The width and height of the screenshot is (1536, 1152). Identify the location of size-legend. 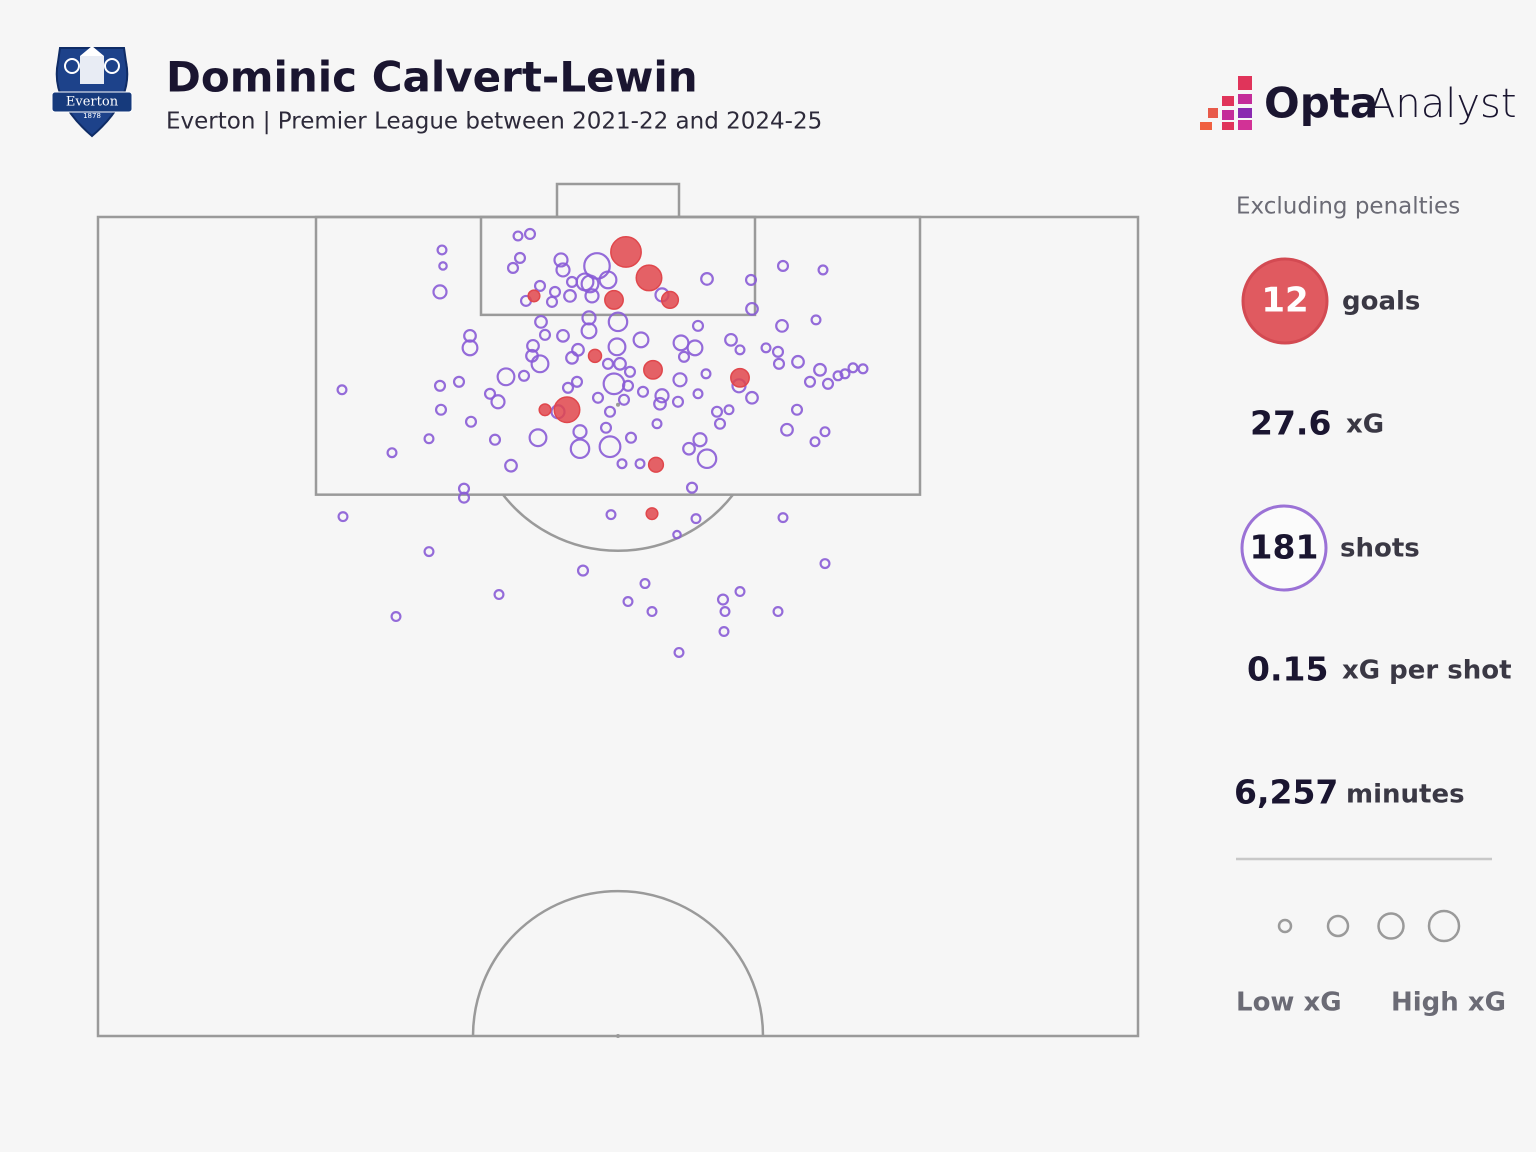
(1369, 926).